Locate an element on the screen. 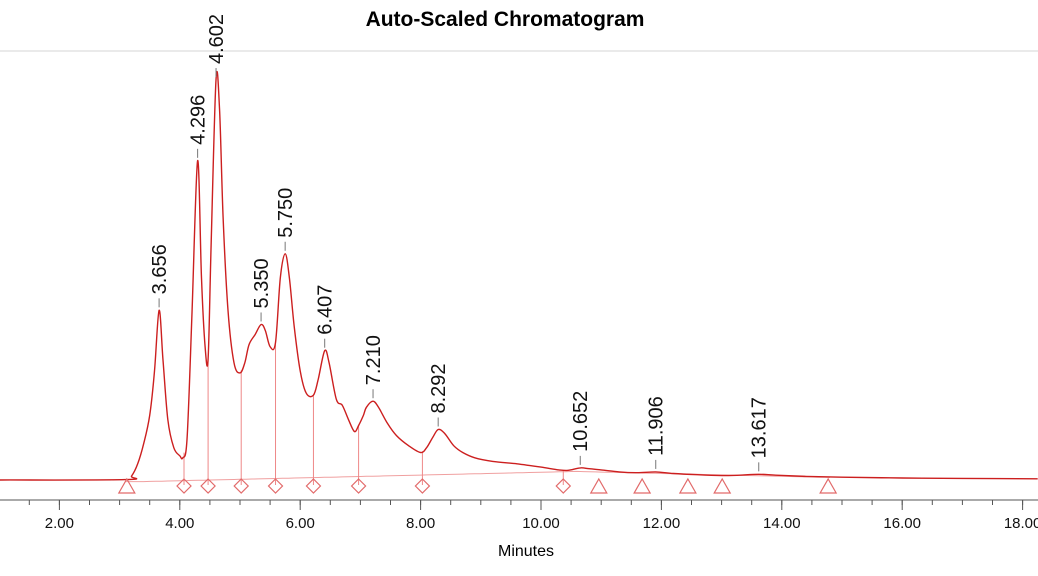 This screenshot has width=1038, height=576. x-tick-label: 4.00 is located at coordinates (179, 523).